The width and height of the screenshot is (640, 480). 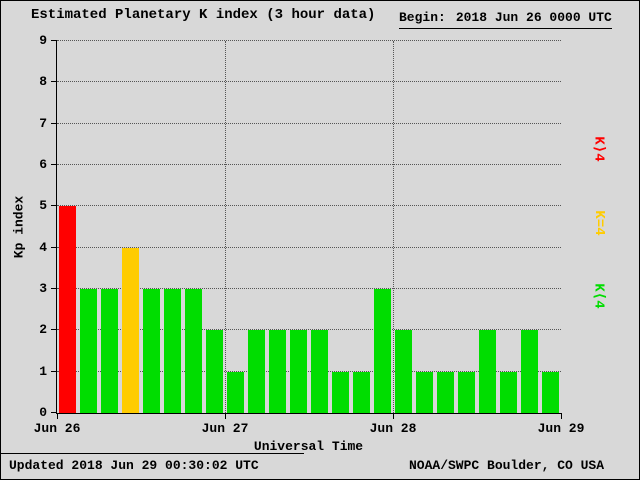 What do you see at coordinates (393, 428) in the screenshot?
I see `x-tick-label: Jun 28` at bounding box center [393, 428].